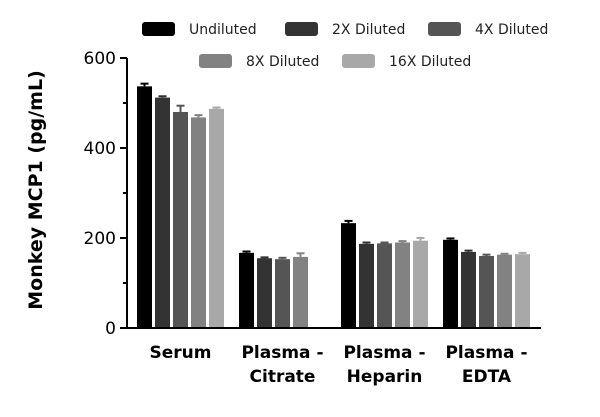 This screenshot has width=600, height=417. I want to click on legend-label-series2: 2X Diluted, so click(368, 30).